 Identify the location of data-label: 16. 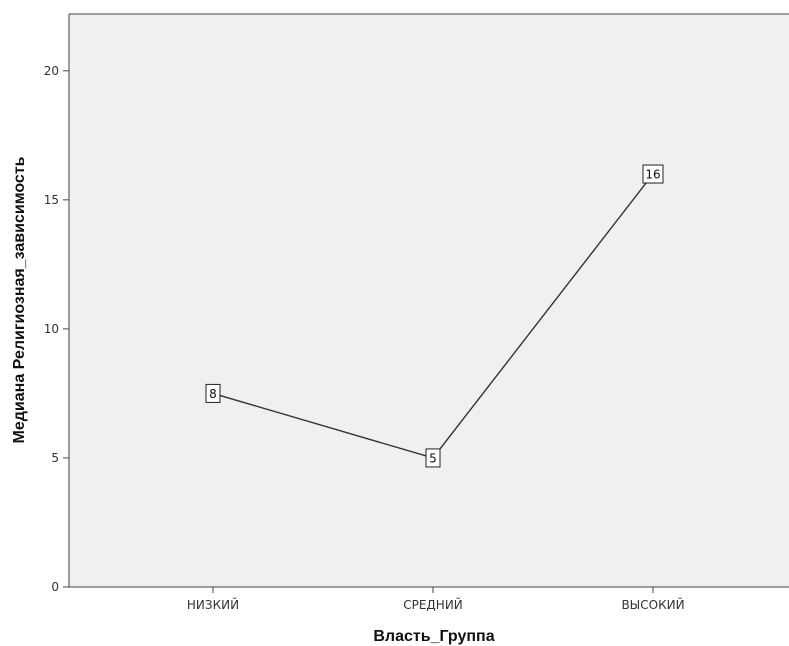
(653, 174).